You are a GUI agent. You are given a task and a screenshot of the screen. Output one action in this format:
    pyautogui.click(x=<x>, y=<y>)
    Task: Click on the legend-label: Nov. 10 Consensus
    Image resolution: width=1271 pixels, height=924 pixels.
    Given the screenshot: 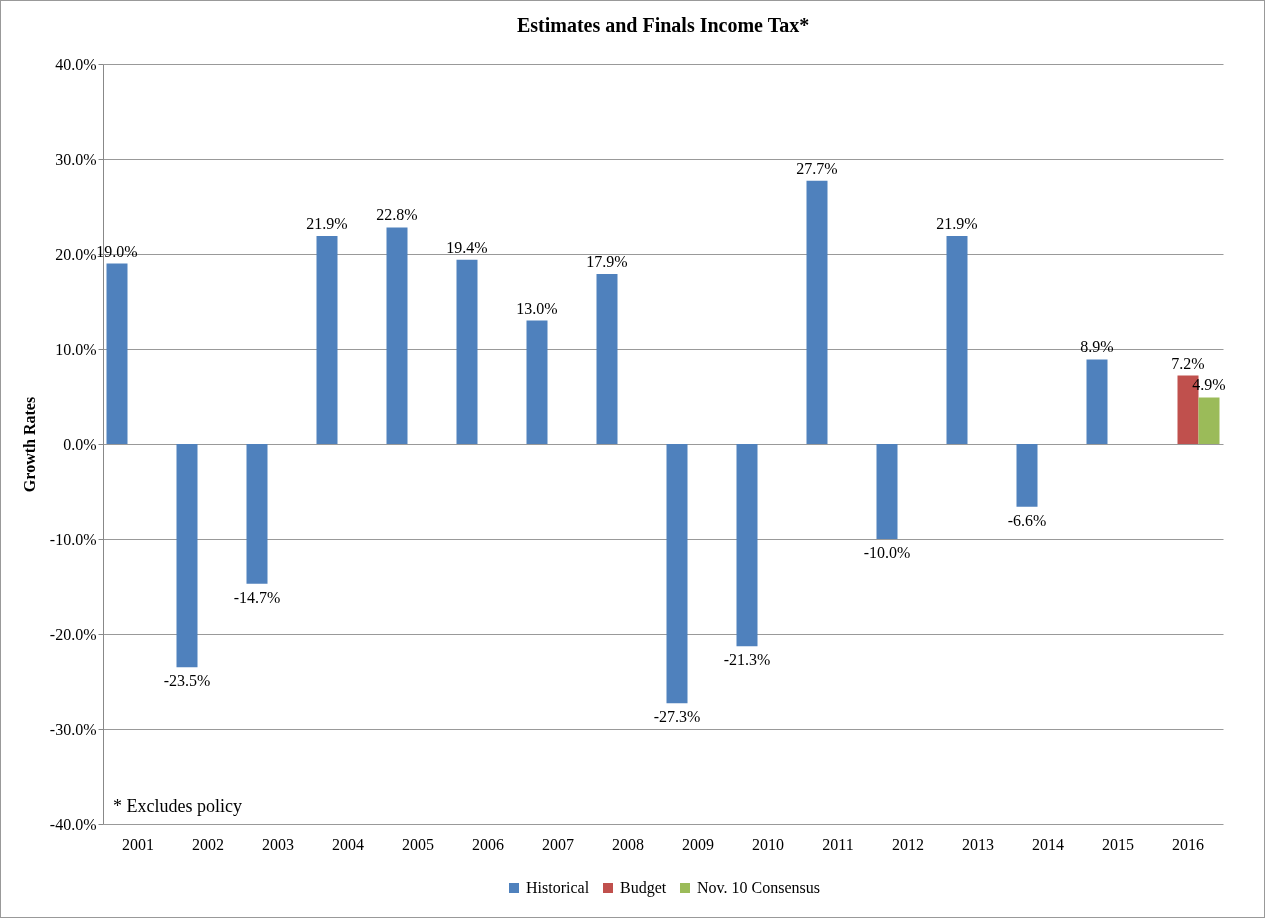 What is the action you would take?
    pyautogui.click(x=758, y=887)
    